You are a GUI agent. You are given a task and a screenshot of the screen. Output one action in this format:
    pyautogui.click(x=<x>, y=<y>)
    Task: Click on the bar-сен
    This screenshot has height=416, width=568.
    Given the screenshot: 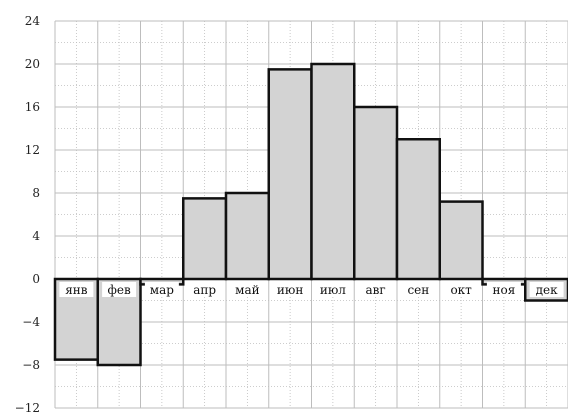 What is the action you would take?
    pyautogui.click(x=418, y=209)
    